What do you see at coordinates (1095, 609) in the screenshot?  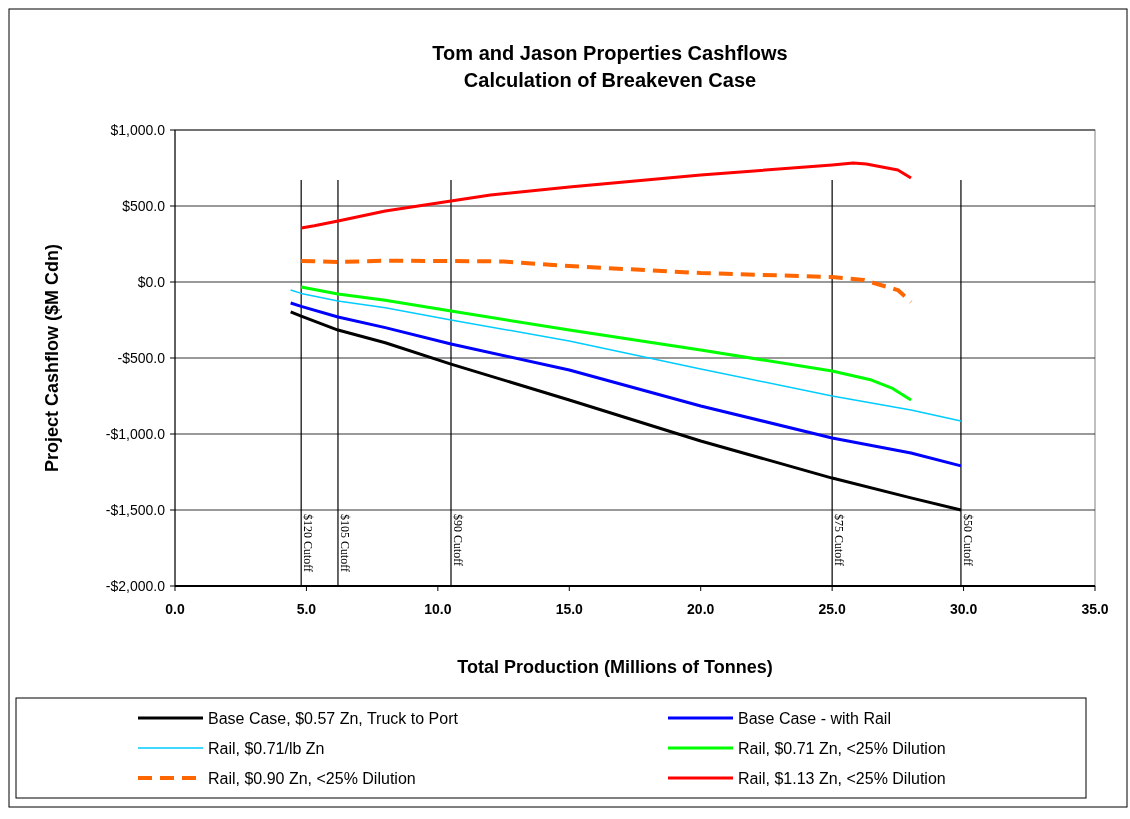 I see `x-tick-label: 35.0` at bounding box center [1095, 609].